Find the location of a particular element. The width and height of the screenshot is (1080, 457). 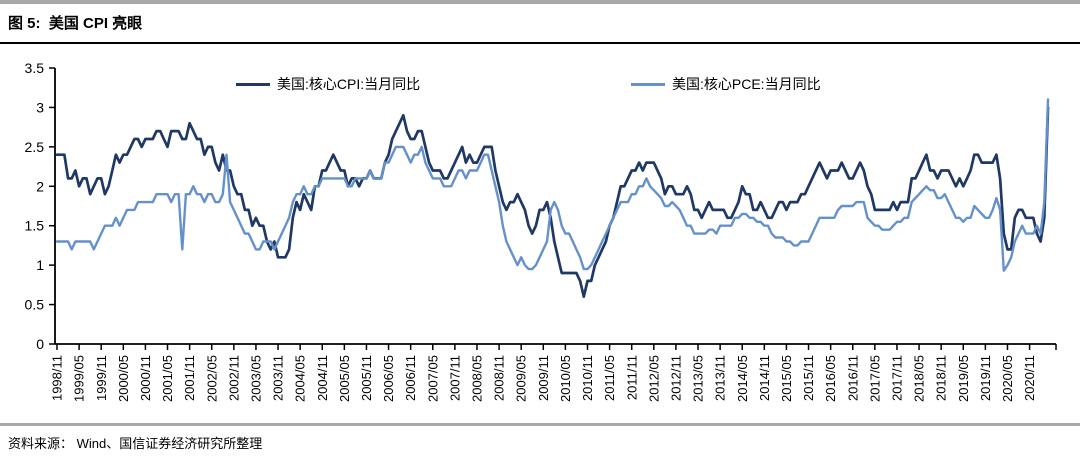

svg-text: 2017/11 is located at coordinates (897, 378).